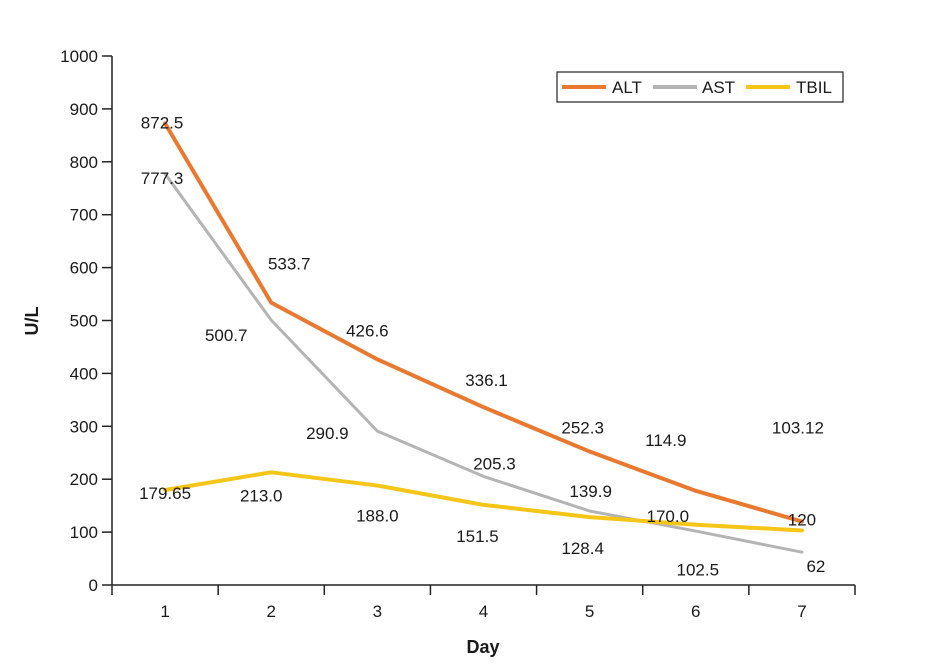 This screenshot has width=932, height=666. I want to click on ast-data-label: 139.9, so click(590, 491).